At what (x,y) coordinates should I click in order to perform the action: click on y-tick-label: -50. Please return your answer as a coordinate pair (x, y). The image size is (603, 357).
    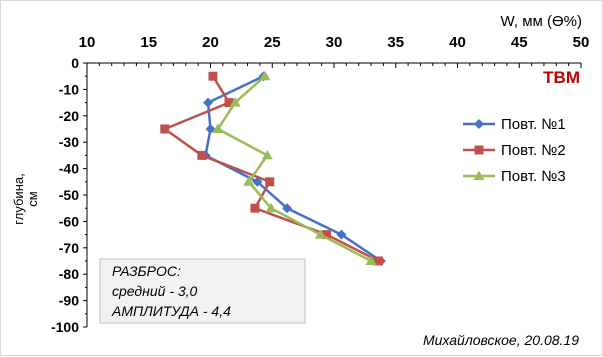
    Looking at the image, I should click on (69, 195).